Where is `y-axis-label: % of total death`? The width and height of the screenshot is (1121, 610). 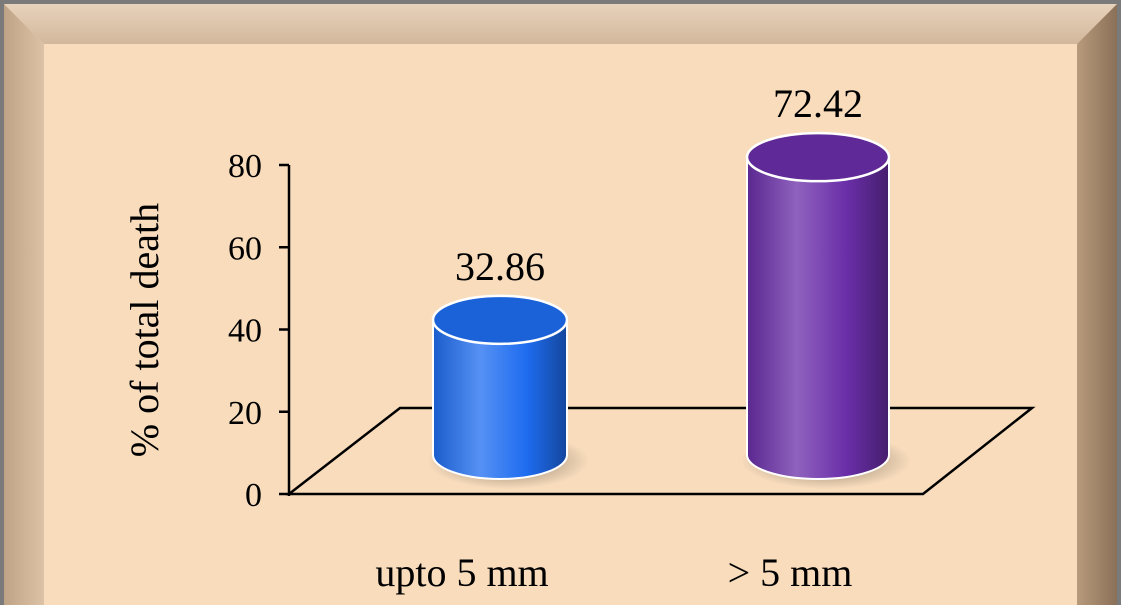
y-axis-label: % of total death is located at coordinates (144, 330).